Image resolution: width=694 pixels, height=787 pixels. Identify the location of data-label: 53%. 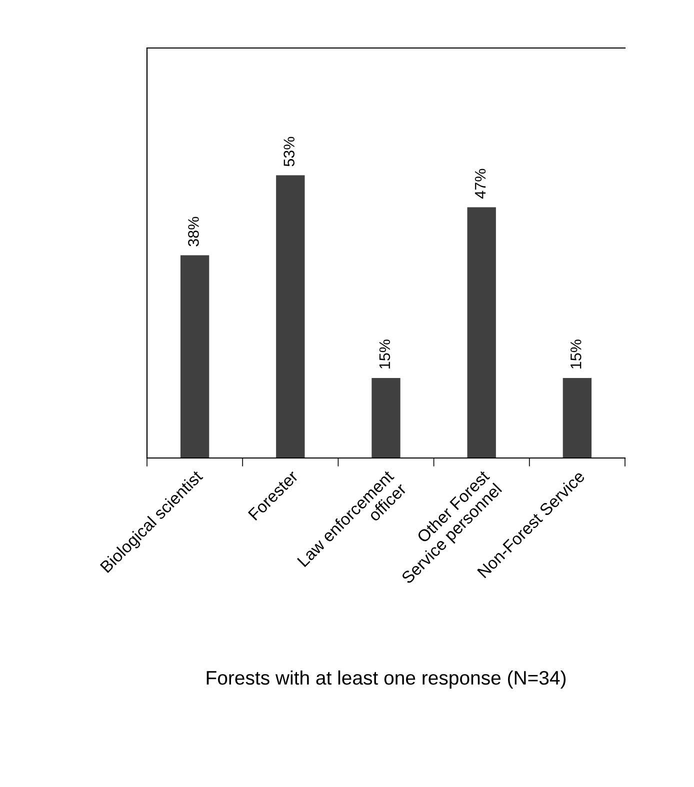
(289, 151).